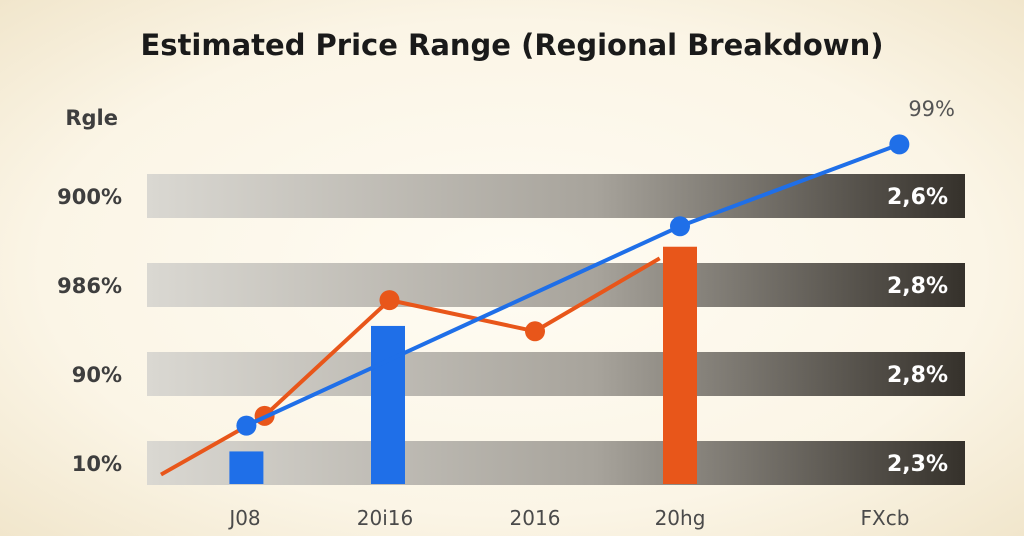 The image size is (1024, 536). I want to click on x-tick-label: FXcb, so click(885, 518).